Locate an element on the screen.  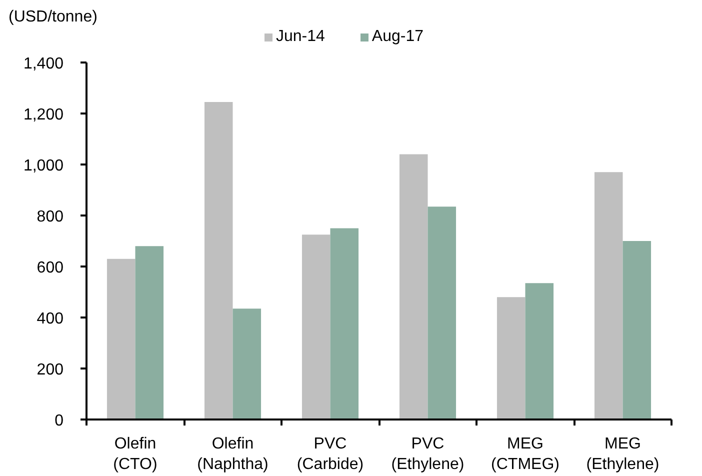
legend-label: Jun-14 is located at coordinates (300, 37).